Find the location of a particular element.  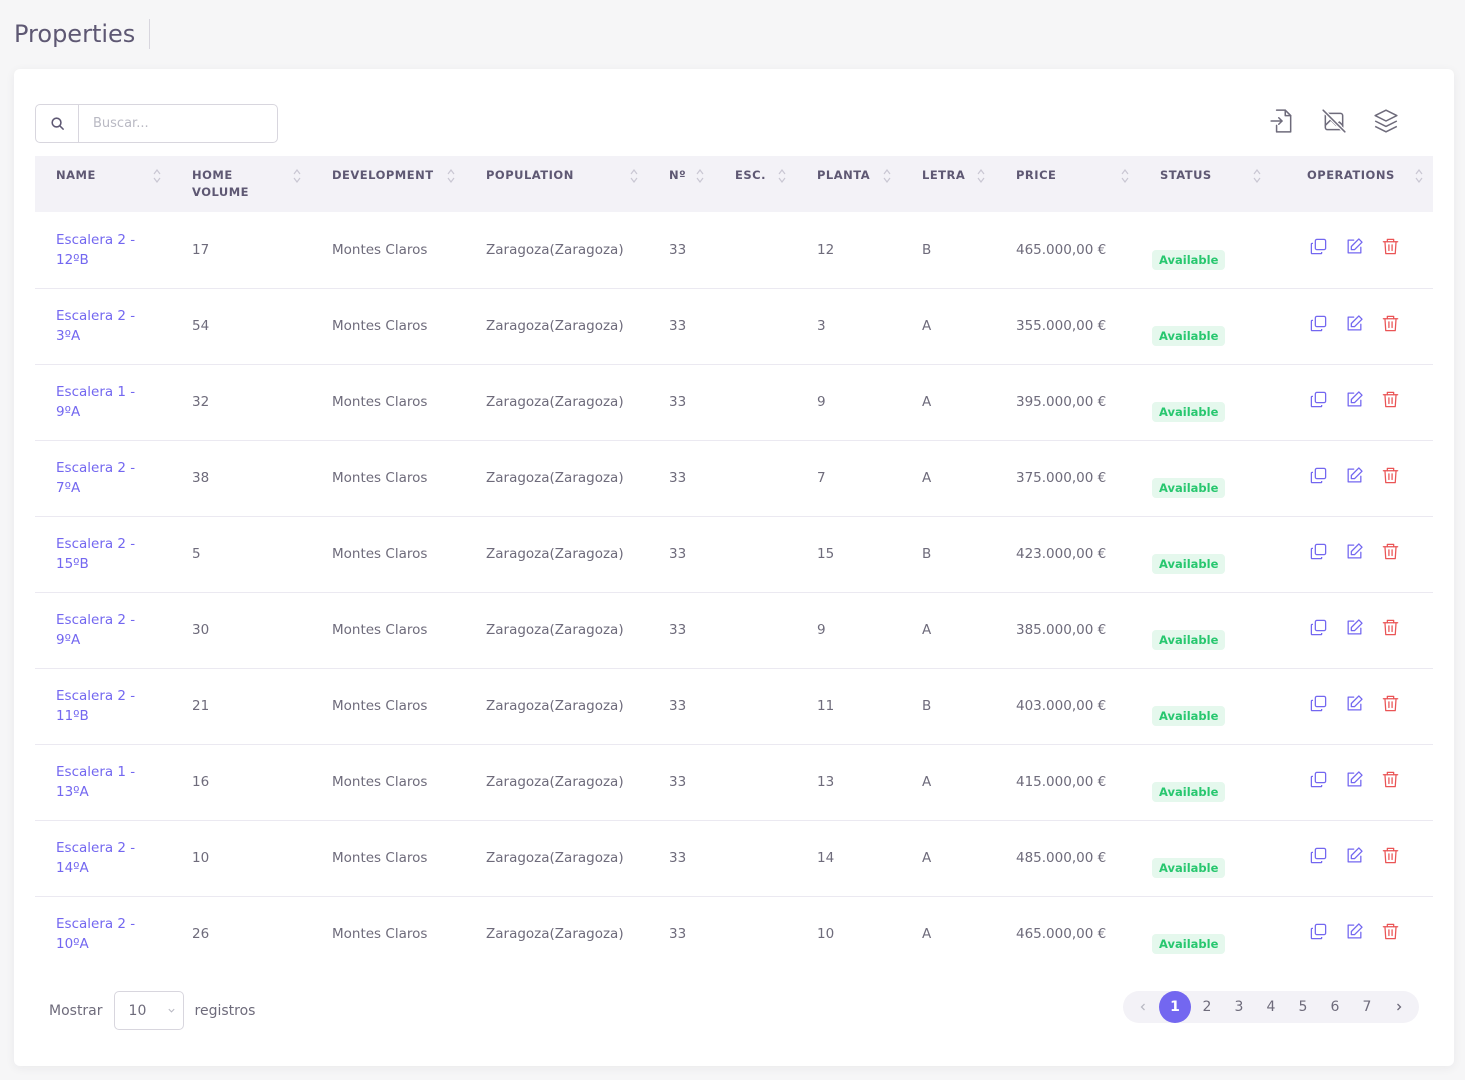

page-4-button: 4 is located at coordinates (1271, 1007).